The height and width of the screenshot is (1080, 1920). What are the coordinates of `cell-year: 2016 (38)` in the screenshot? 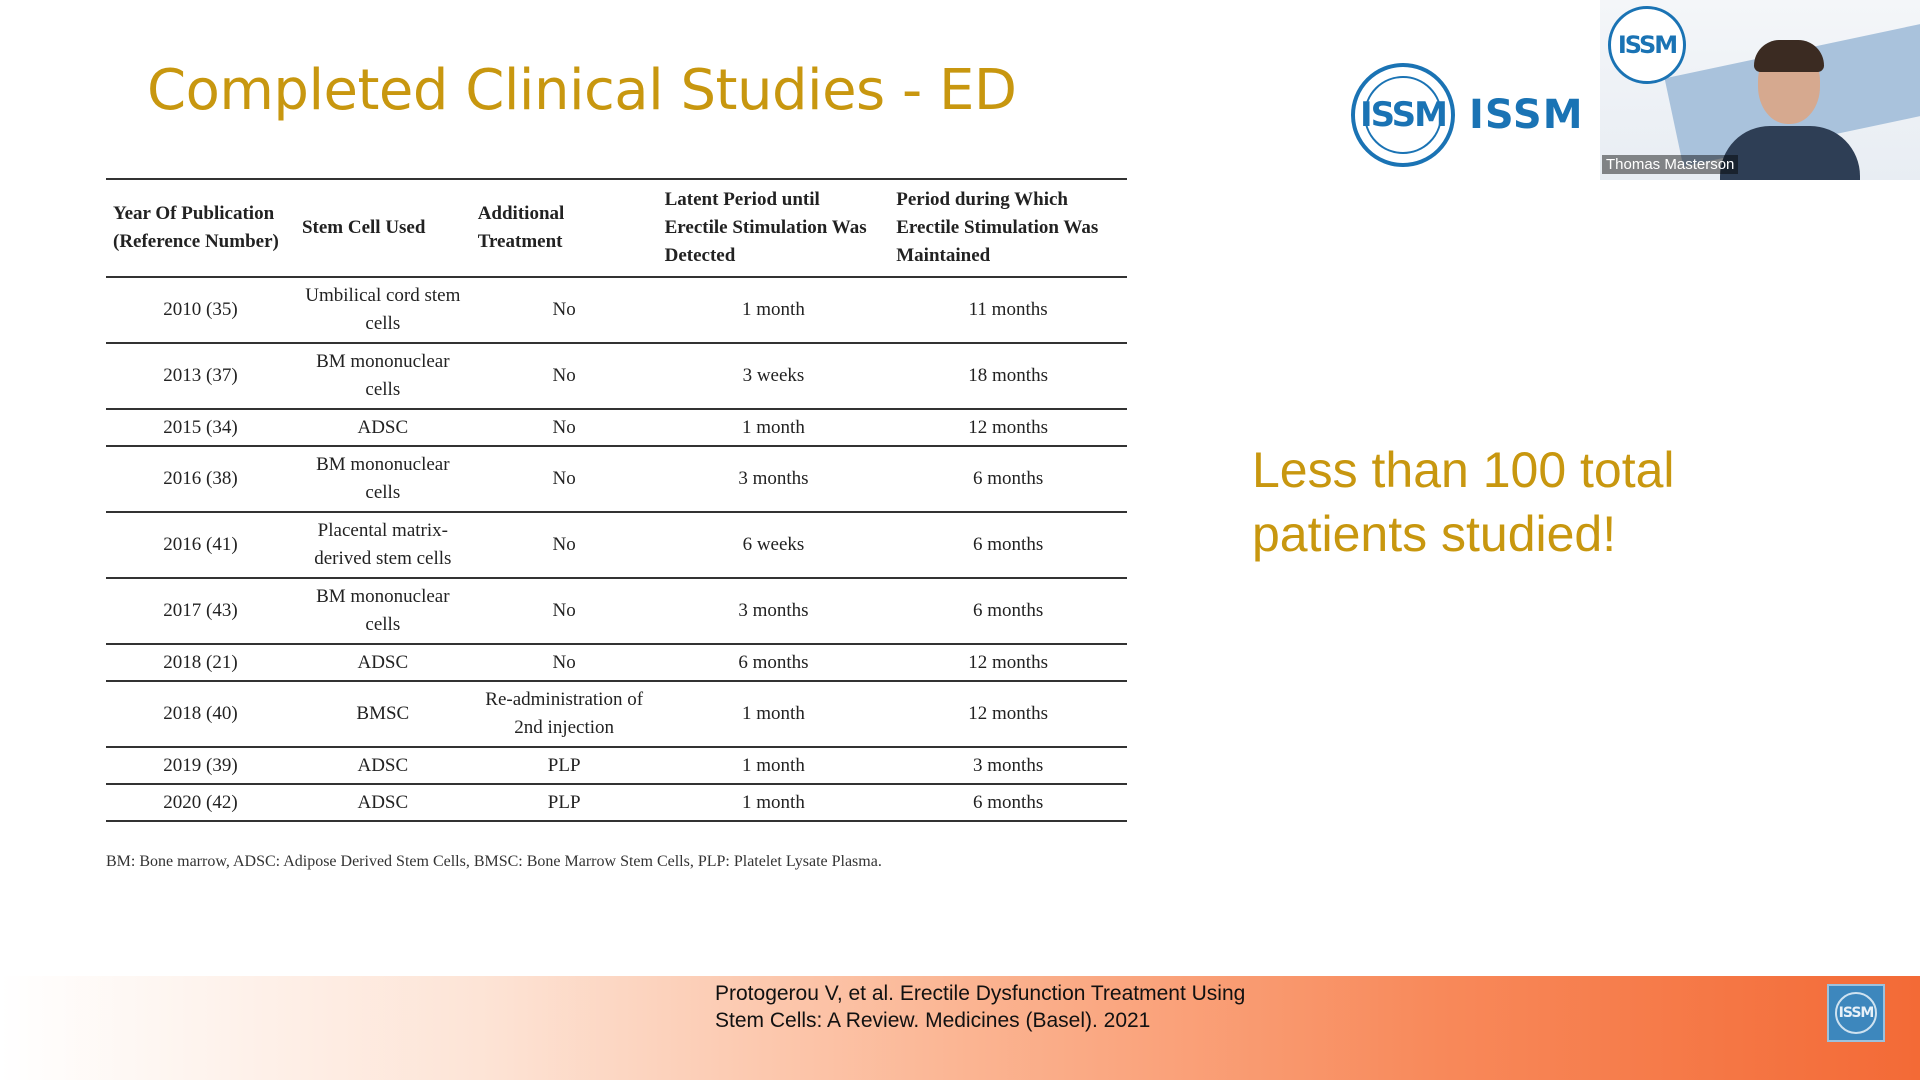 It's located at (200, 479).